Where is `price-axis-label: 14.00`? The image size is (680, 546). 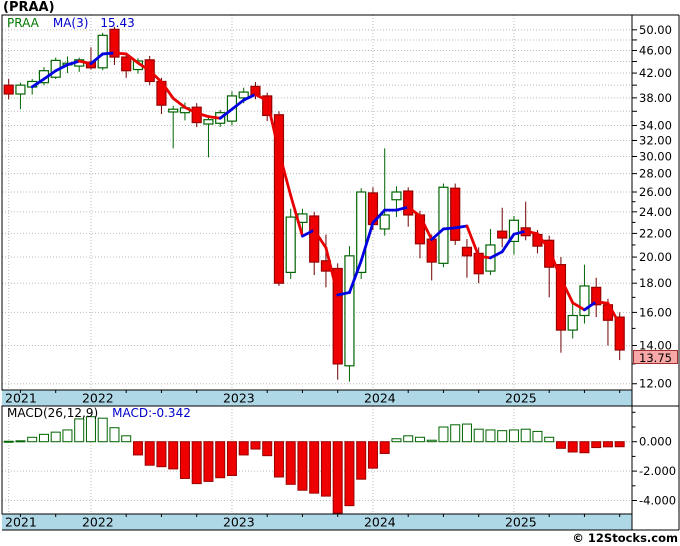 price-axis-label: 14.00 is located at coordinates (655, 346).